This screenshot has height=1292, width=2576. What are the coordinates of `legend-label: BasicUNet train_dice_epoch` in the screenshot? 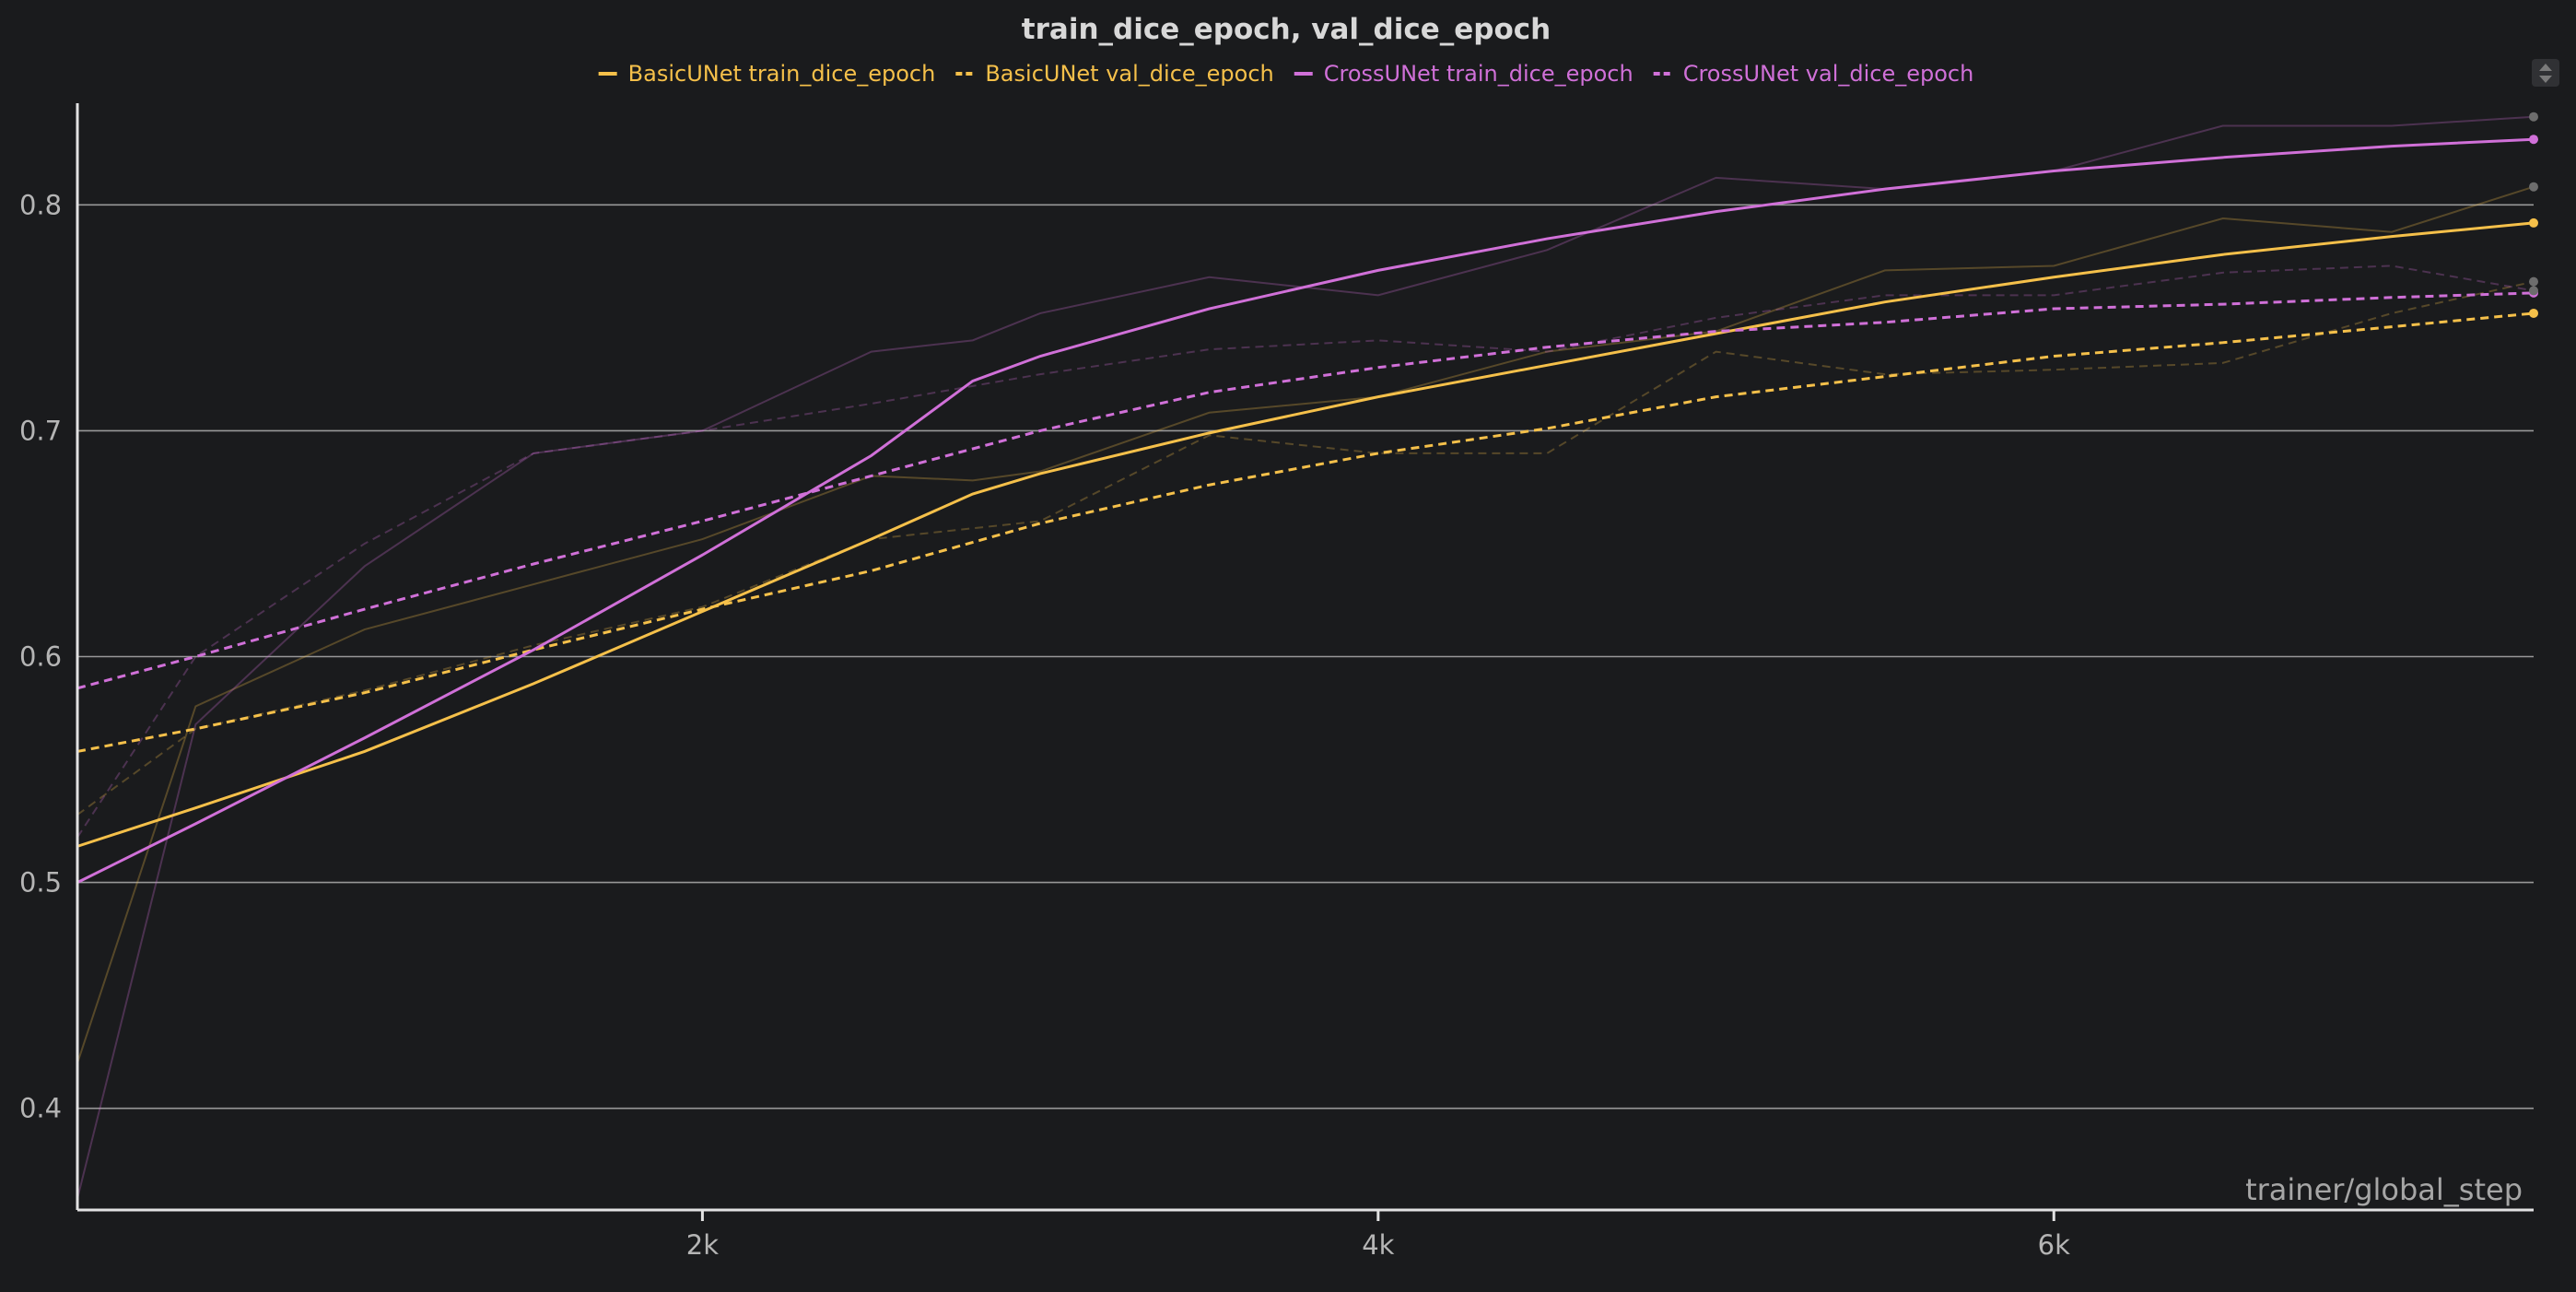 It's located at (782, 74).